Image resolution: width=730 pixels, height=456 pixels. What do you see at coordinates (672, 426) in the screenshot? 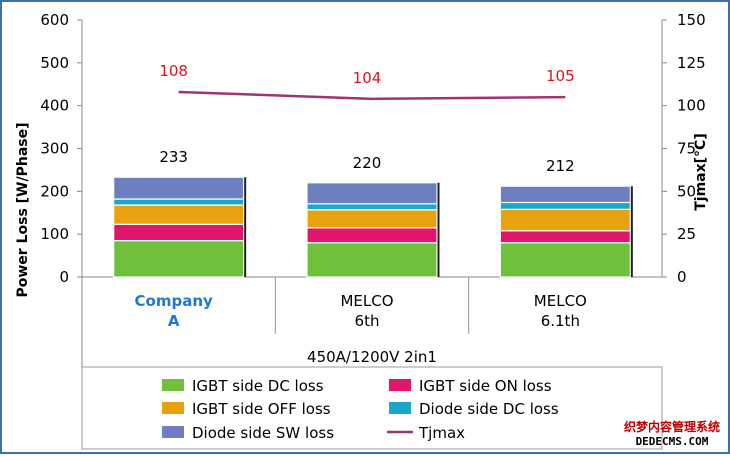
I see `watermark-line1: 织梦内容管理系统` at bounding box center [672, 426].